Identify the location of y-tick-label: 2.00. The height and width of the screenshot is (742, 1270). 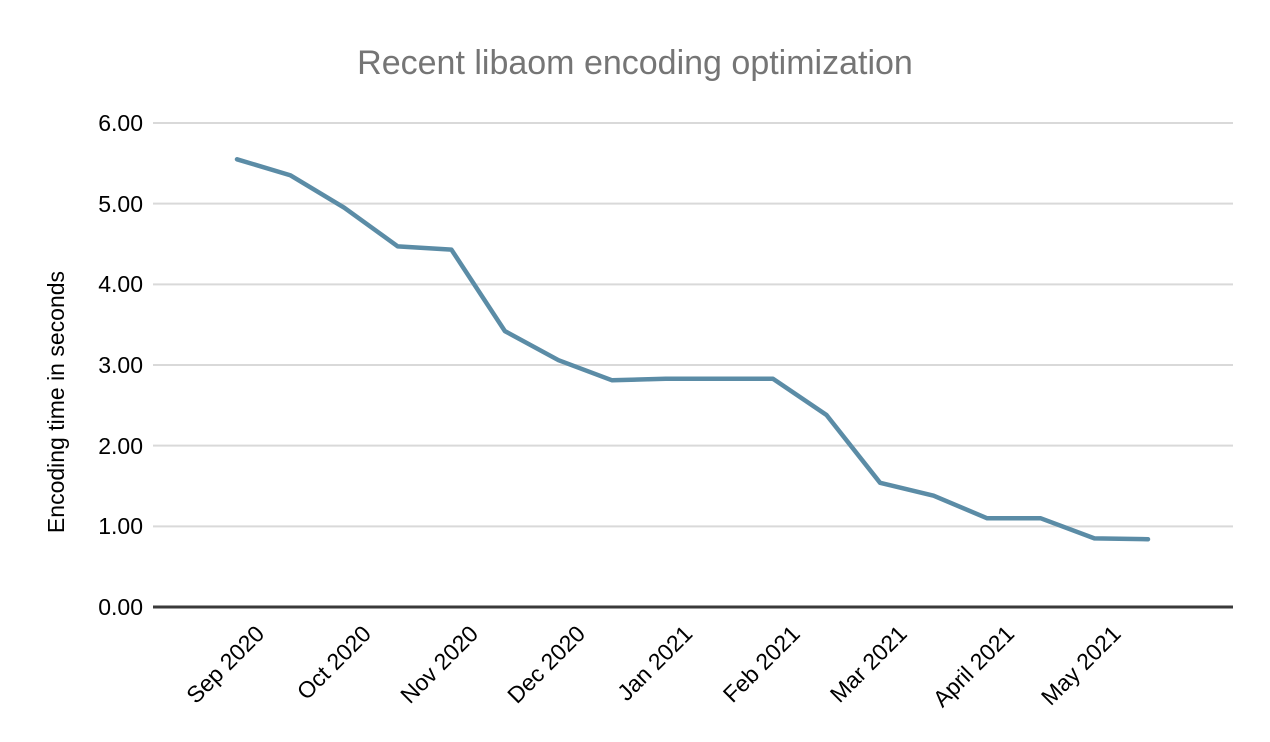
(120, 445).